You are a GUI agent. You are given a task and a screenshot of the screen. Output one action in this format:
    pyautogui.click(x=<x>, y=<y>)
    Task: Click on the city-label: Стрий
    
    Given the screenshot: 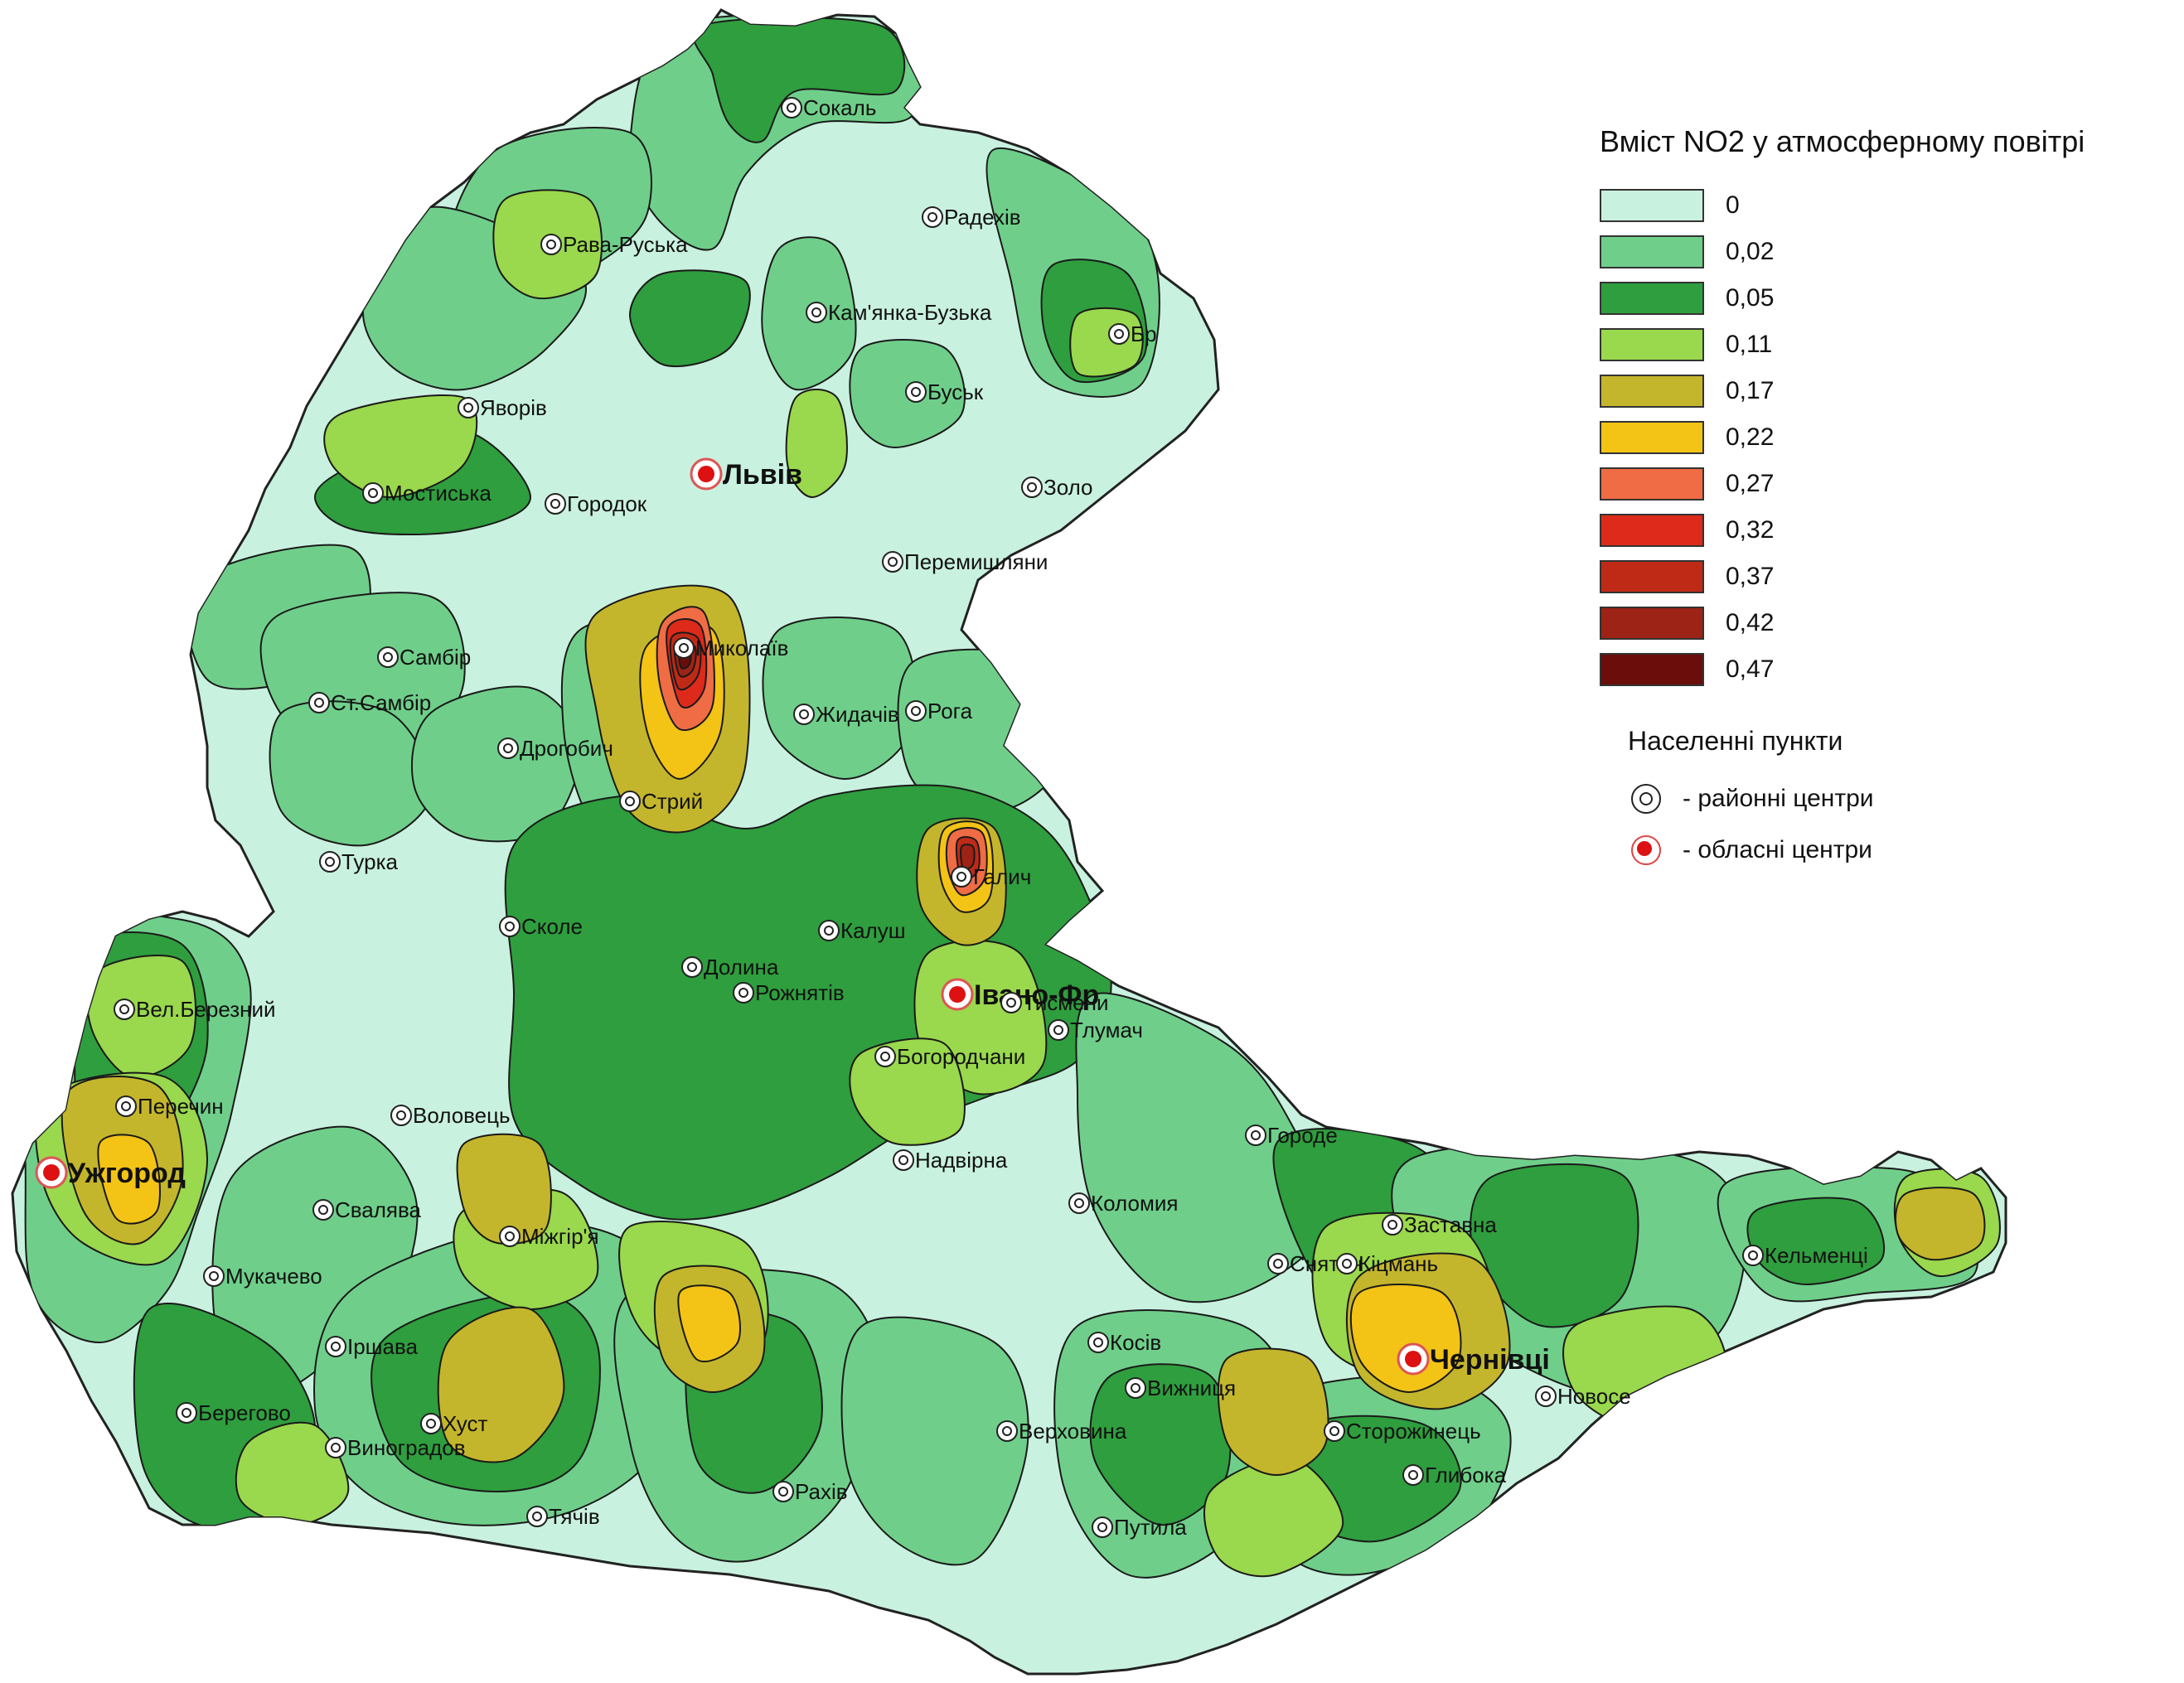 What is the action you would take?
    pyautogui.click(x=672, y=801)
    